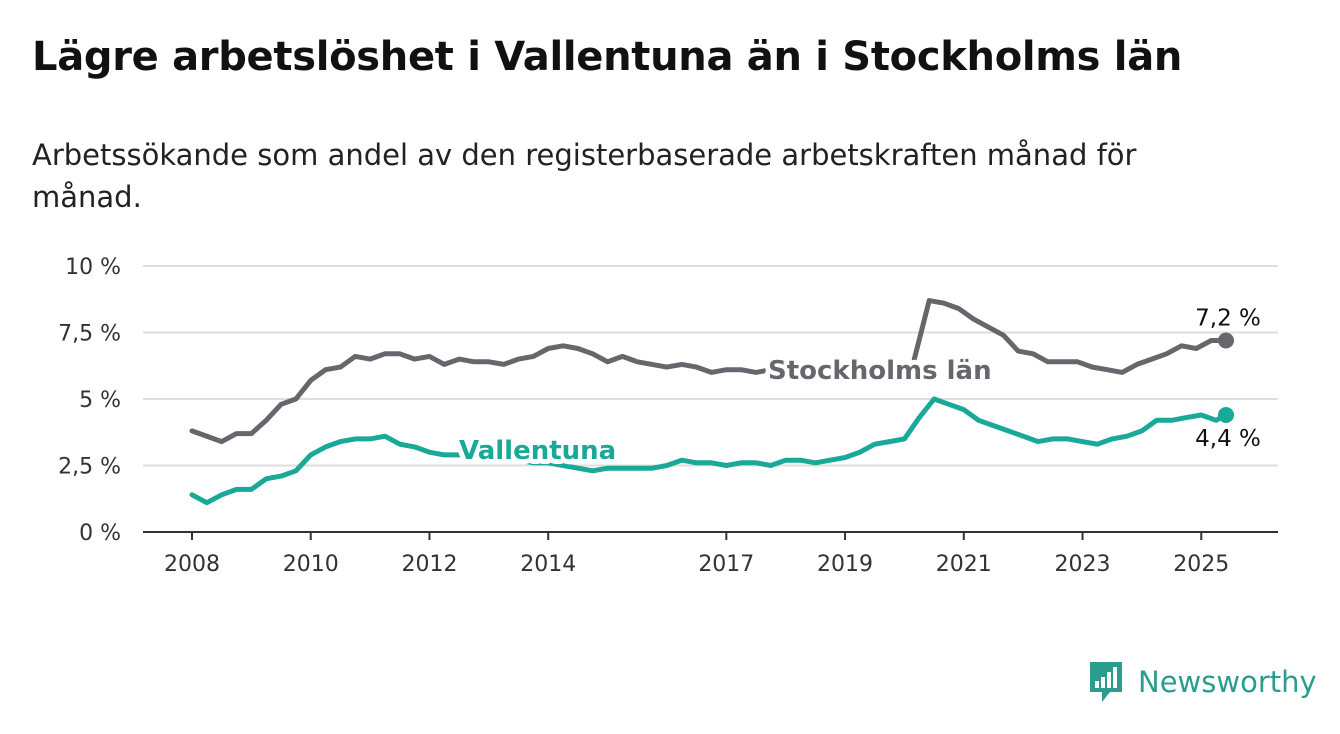 Image resolution: width=1340 pixels, height=734 pixels. I want to click on x-tick-label: 2012, so click(429, 564).